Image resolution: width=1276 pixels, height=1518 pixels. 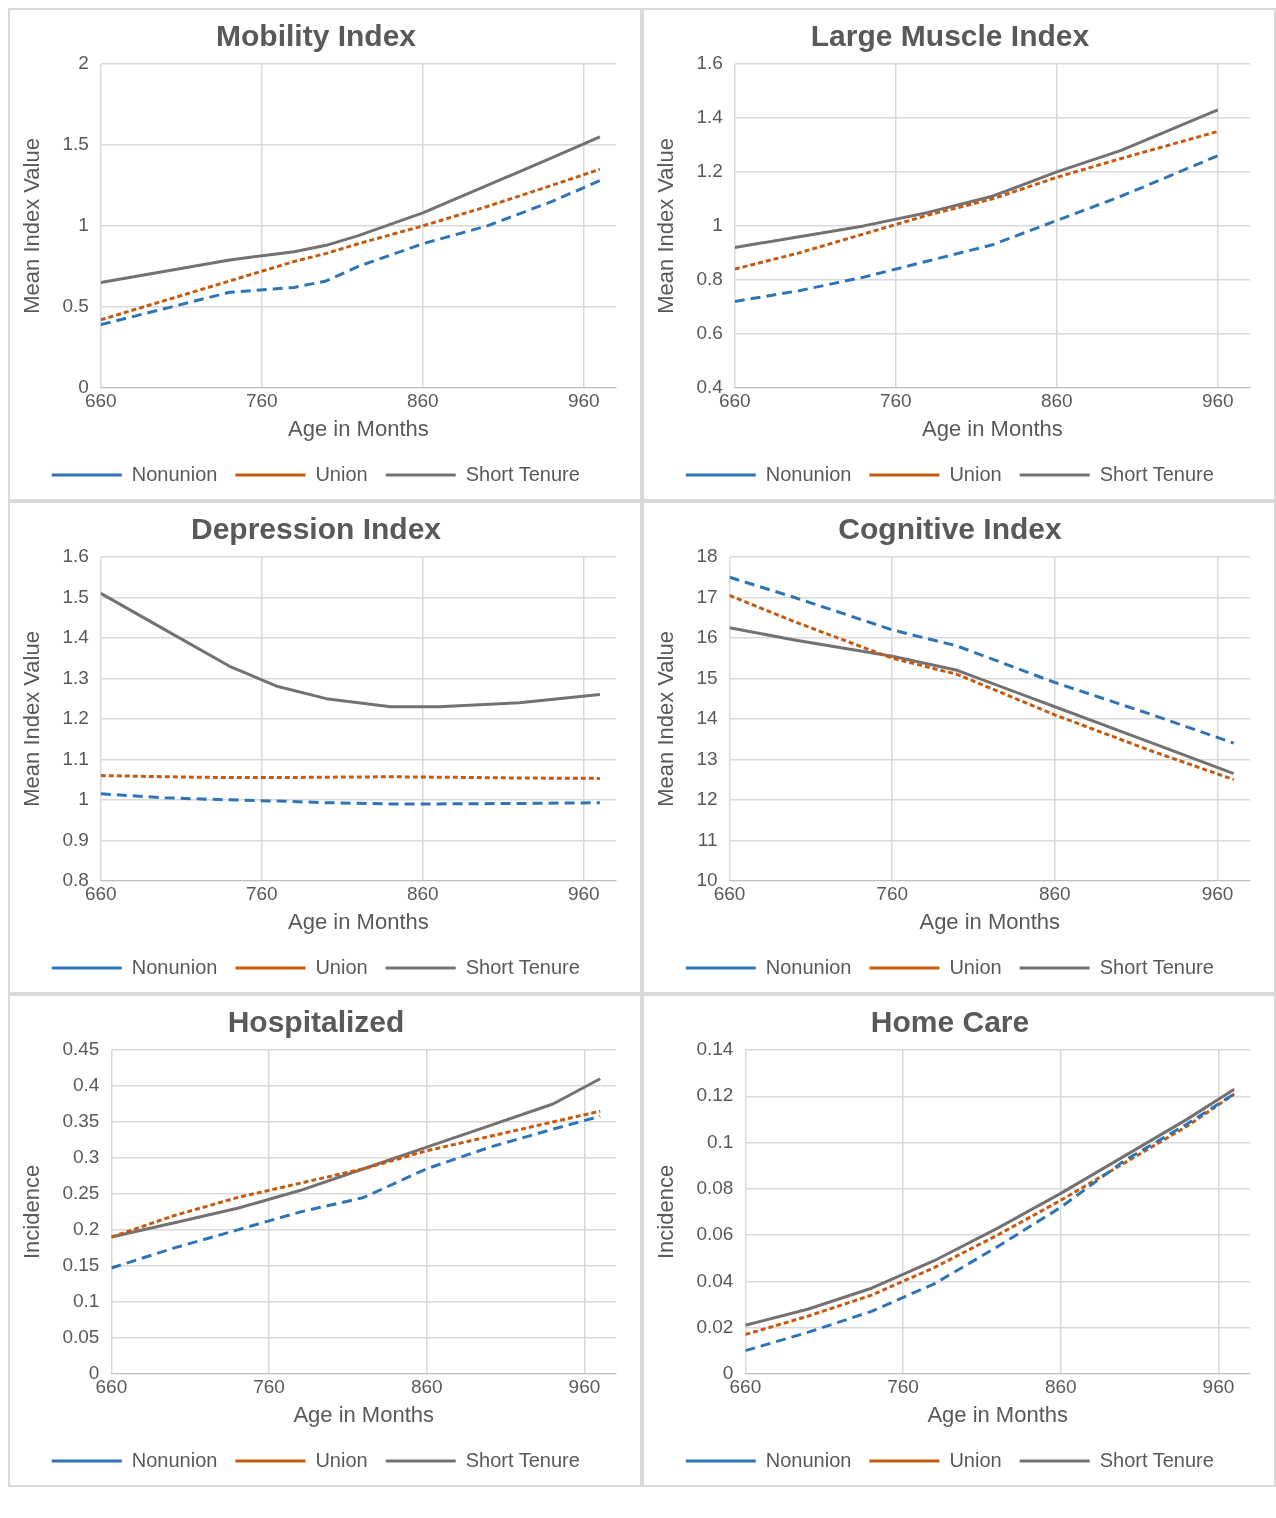 I want to click on chart-title: Cognitive Index, so click(x=950, y=529).